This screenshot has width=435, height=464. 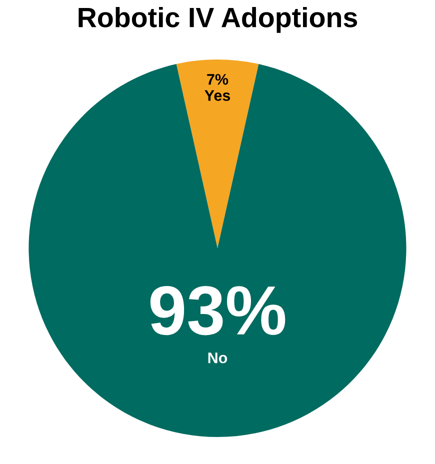 I want to click on slice-label: Yes, so click(x=217, y=95).